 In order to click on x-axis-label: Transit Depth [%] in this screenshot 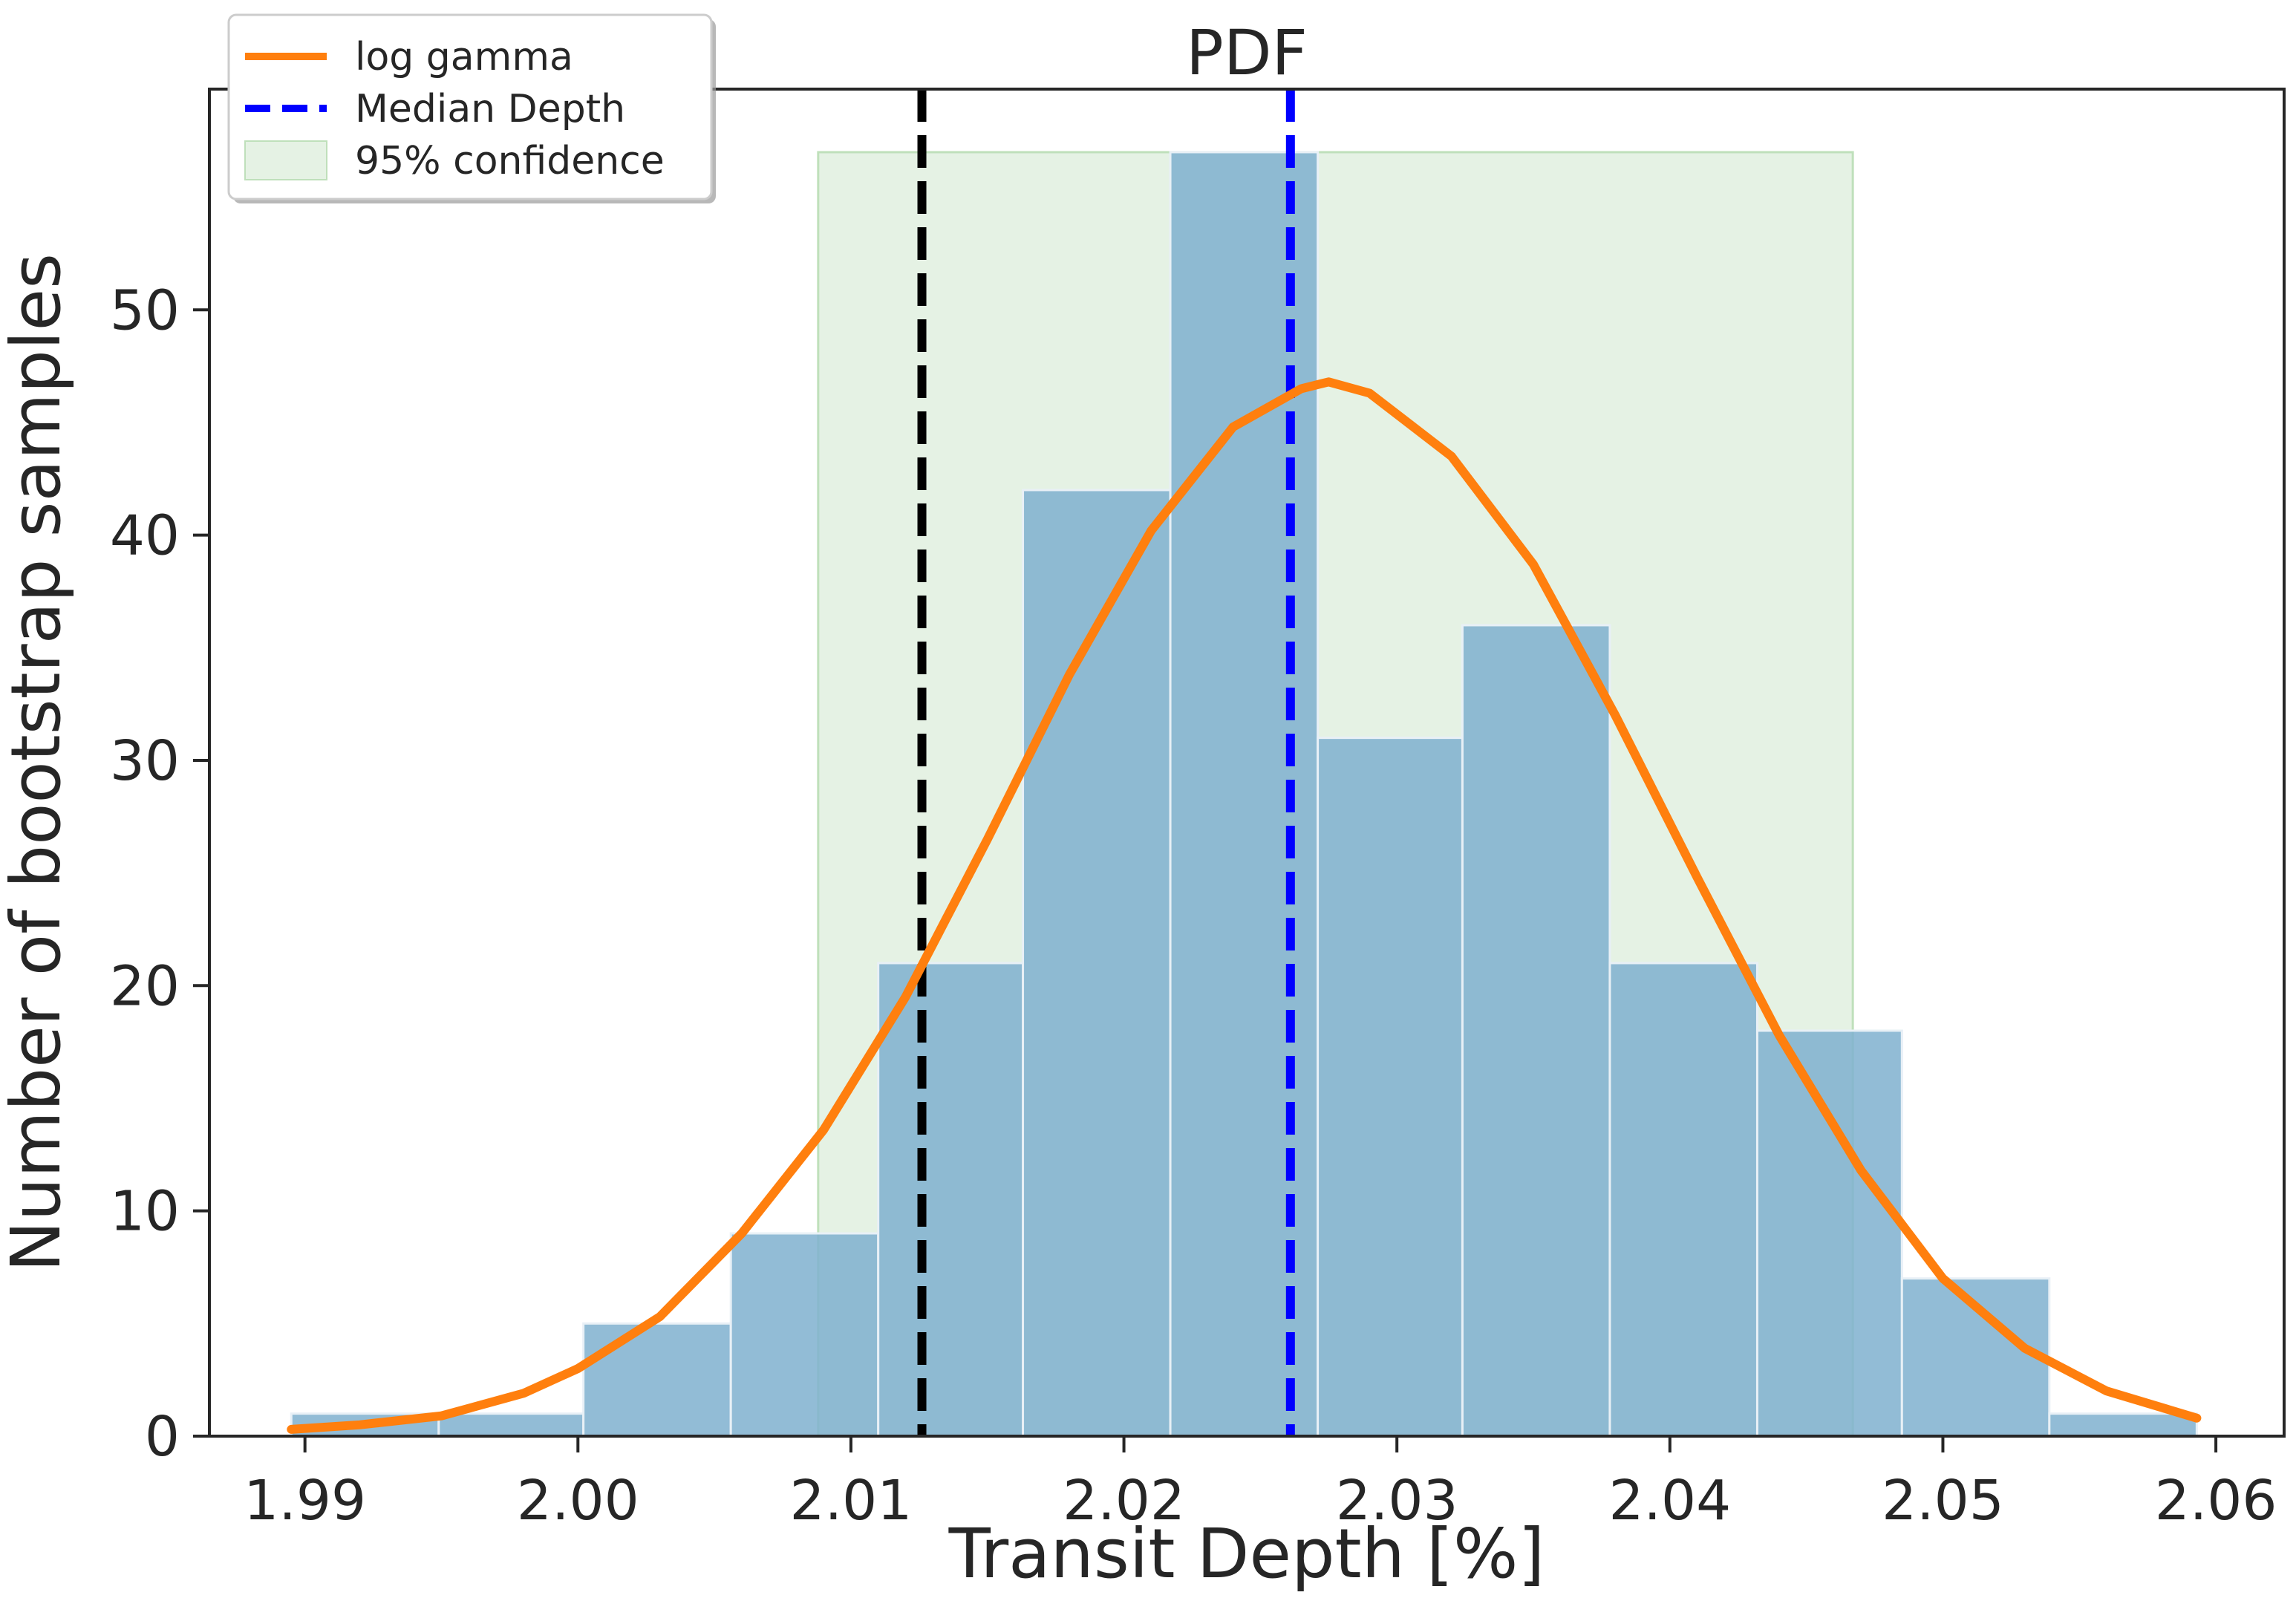, I will do `click(1246, 1554)`.